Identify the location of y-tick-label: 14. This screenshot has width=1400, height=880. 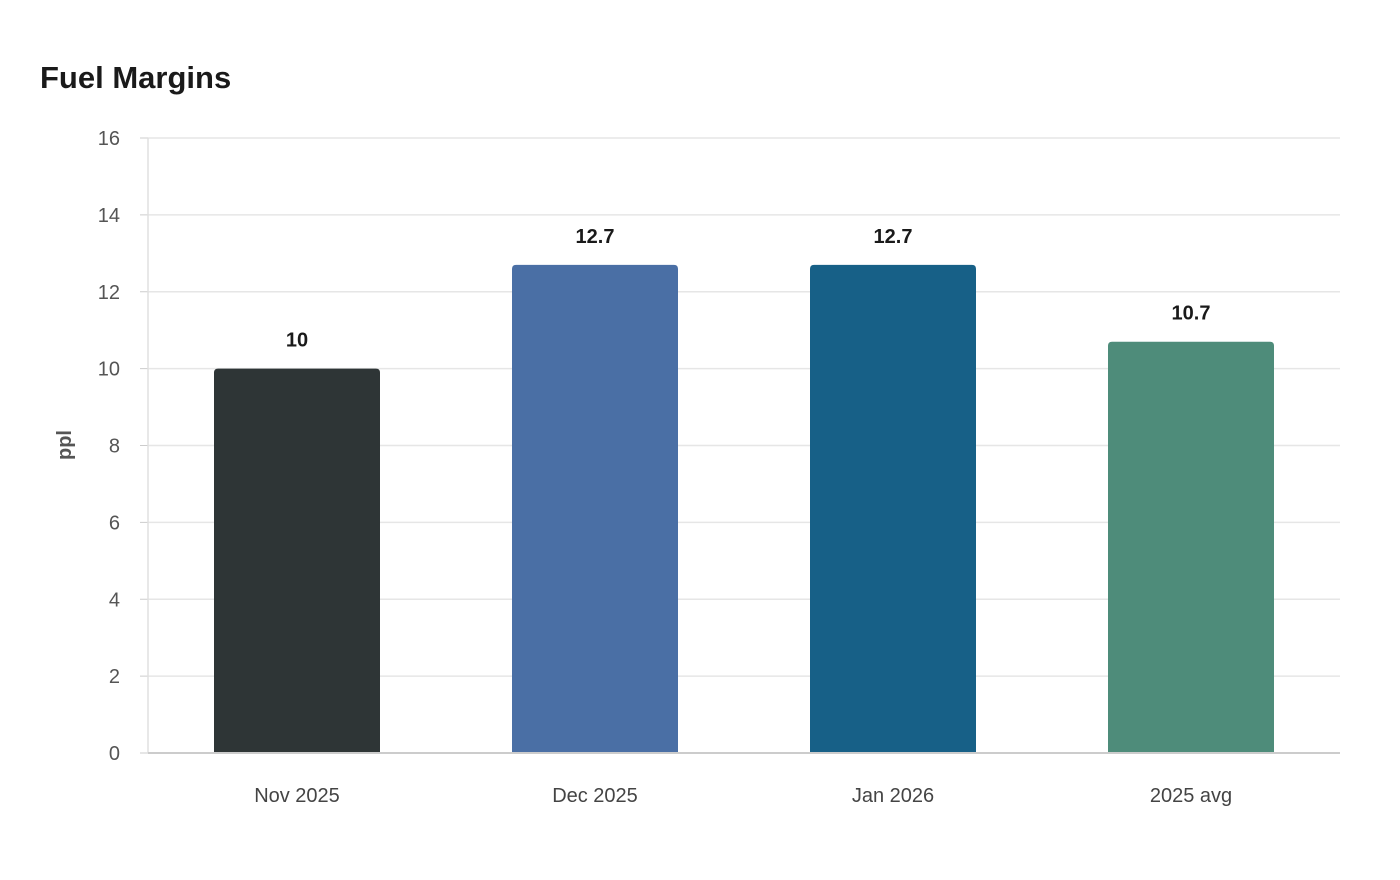
(109, 216).